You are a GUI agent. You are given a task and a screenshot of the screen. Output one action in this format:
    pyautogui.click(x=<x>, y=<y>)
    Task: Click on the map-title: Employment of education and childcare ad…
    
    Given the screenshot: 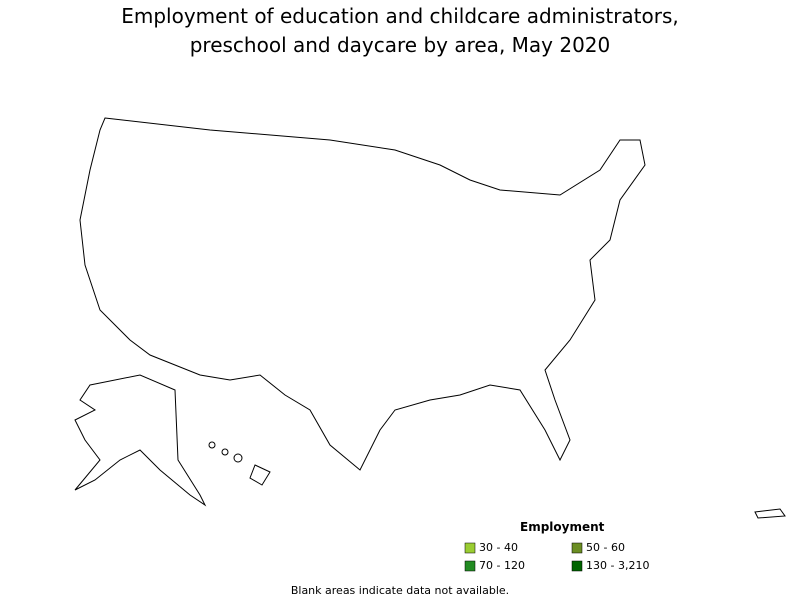 What is the action you would take?
    pyautogui.click(x=400, y=30)
    